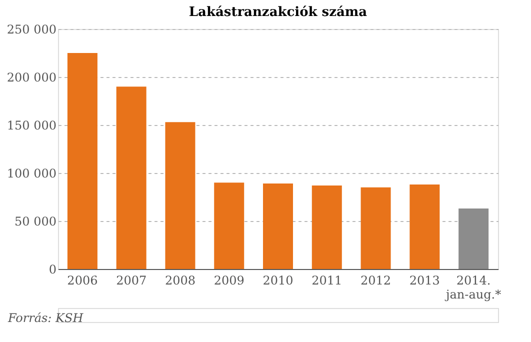 The height and width of the screenshot is (342, 531). I want to click on x-tick-label: 2006, so click(82, 281).